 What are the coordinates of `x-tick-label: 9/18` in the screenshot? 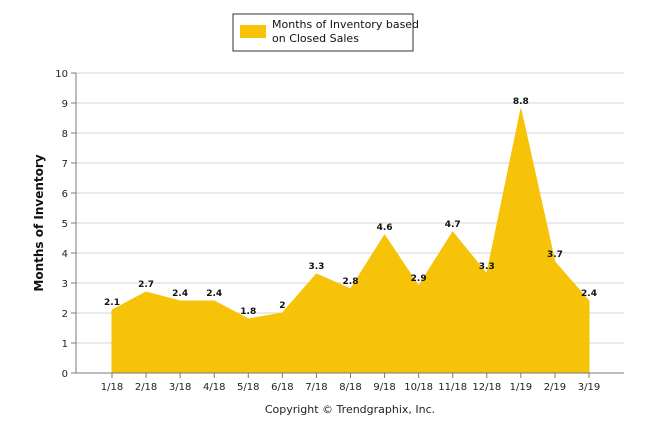 It's located at (384, 387).